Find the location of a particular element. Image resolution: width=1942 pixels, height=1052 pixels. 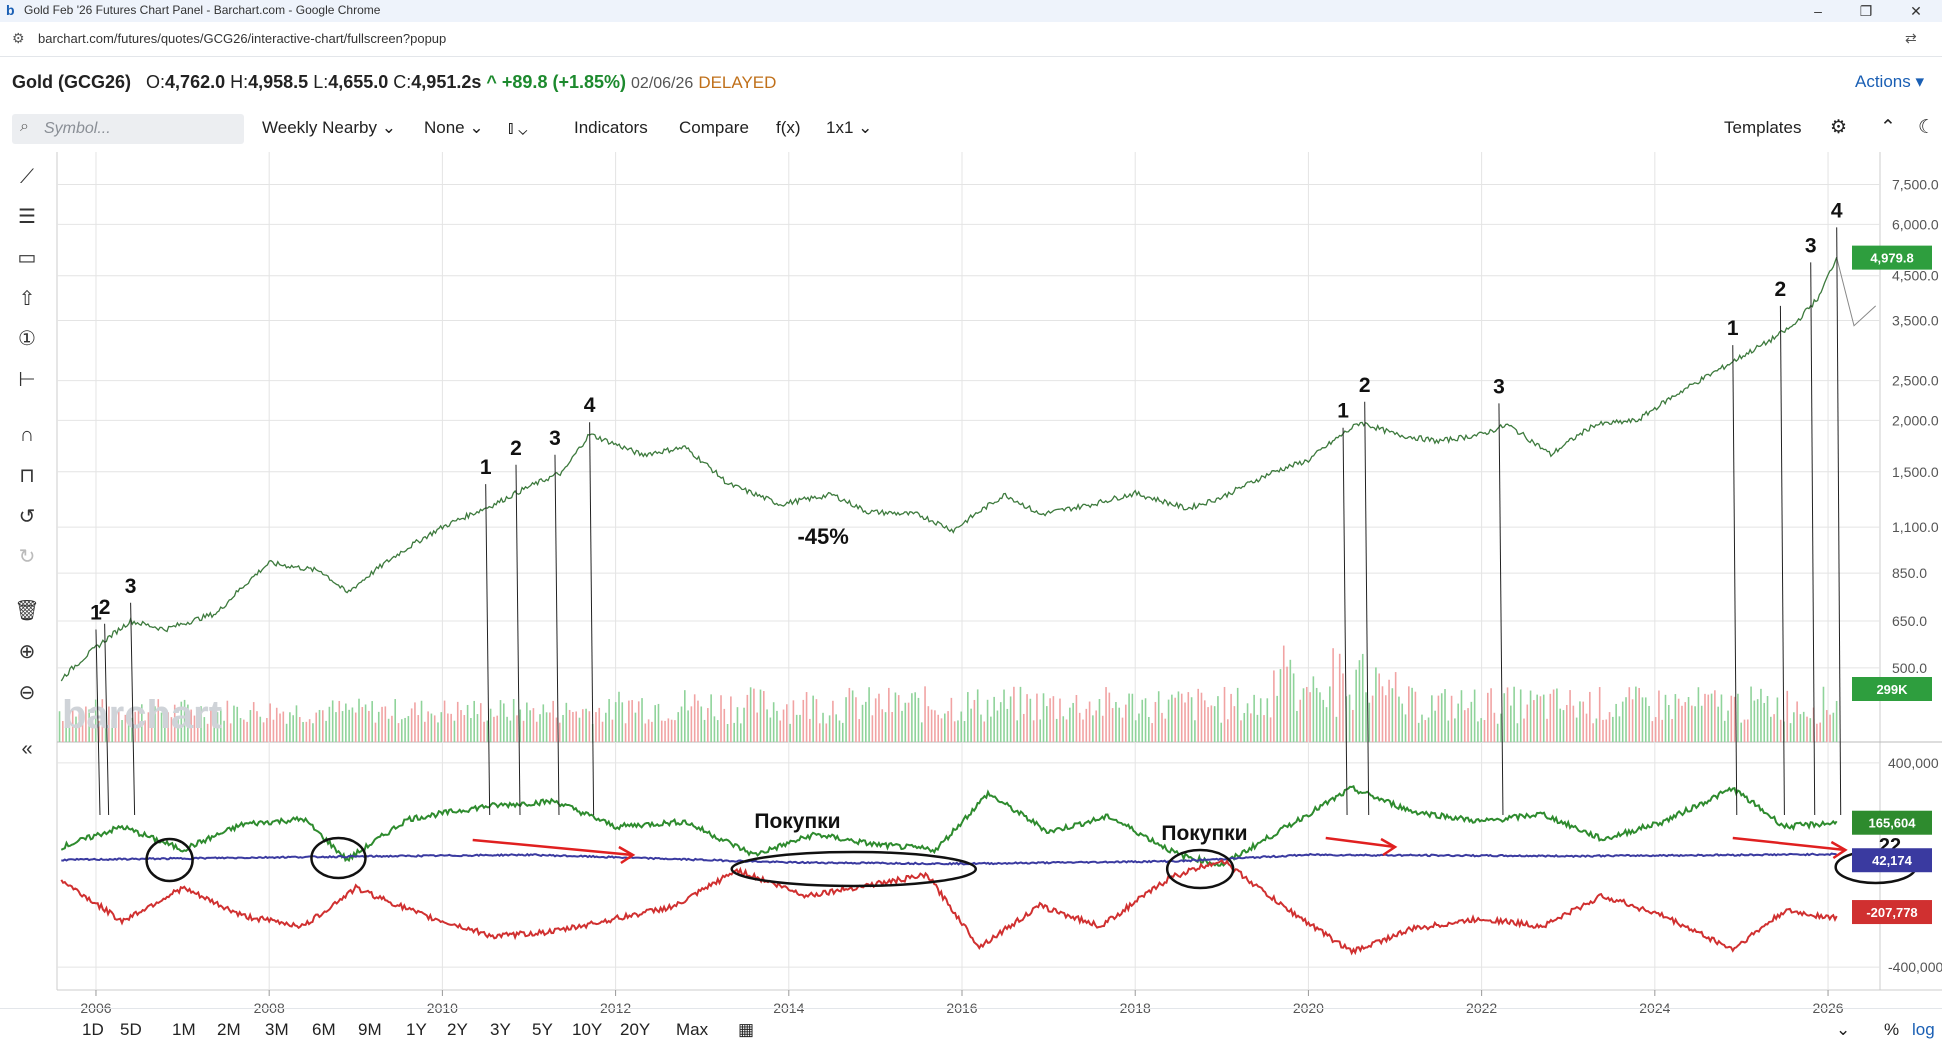

actions-menu: Actions ▾ is located at coordinates (1889, 81).